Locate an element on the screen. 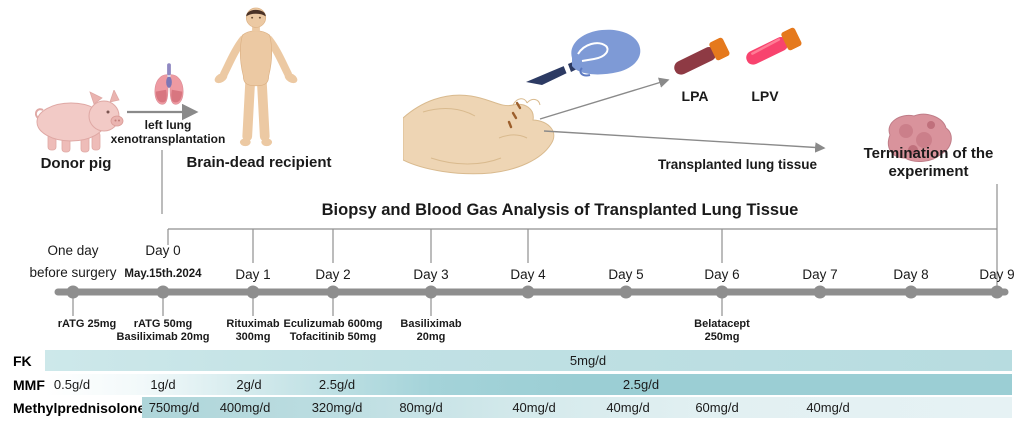 The image size is (1023, 424). dose-label: 5mg/d is located at coordinates (588, 360).